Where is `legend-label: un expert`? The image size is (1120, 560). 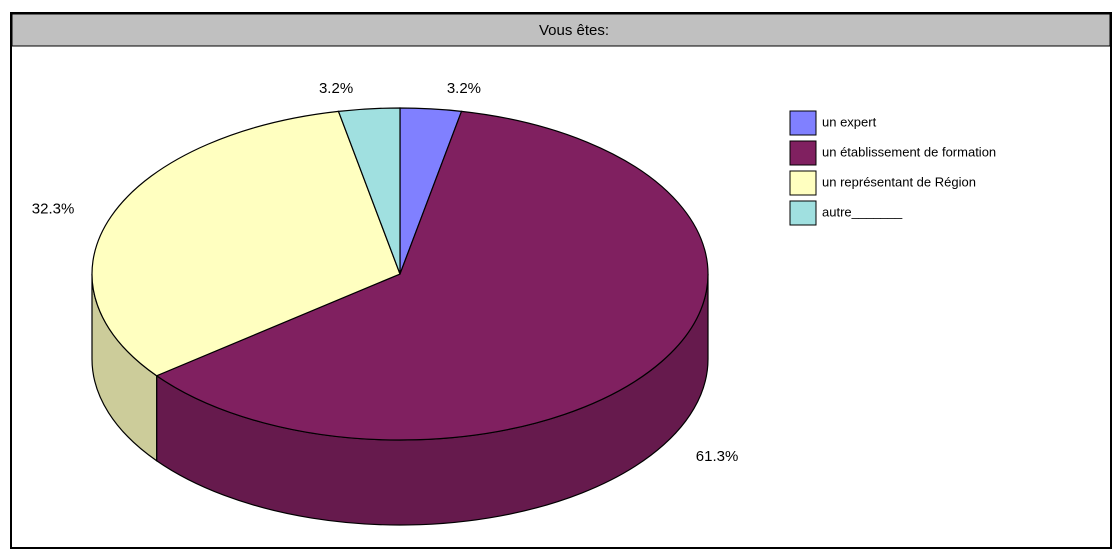 legend-label: un expert is located at coordinates (849, 121).